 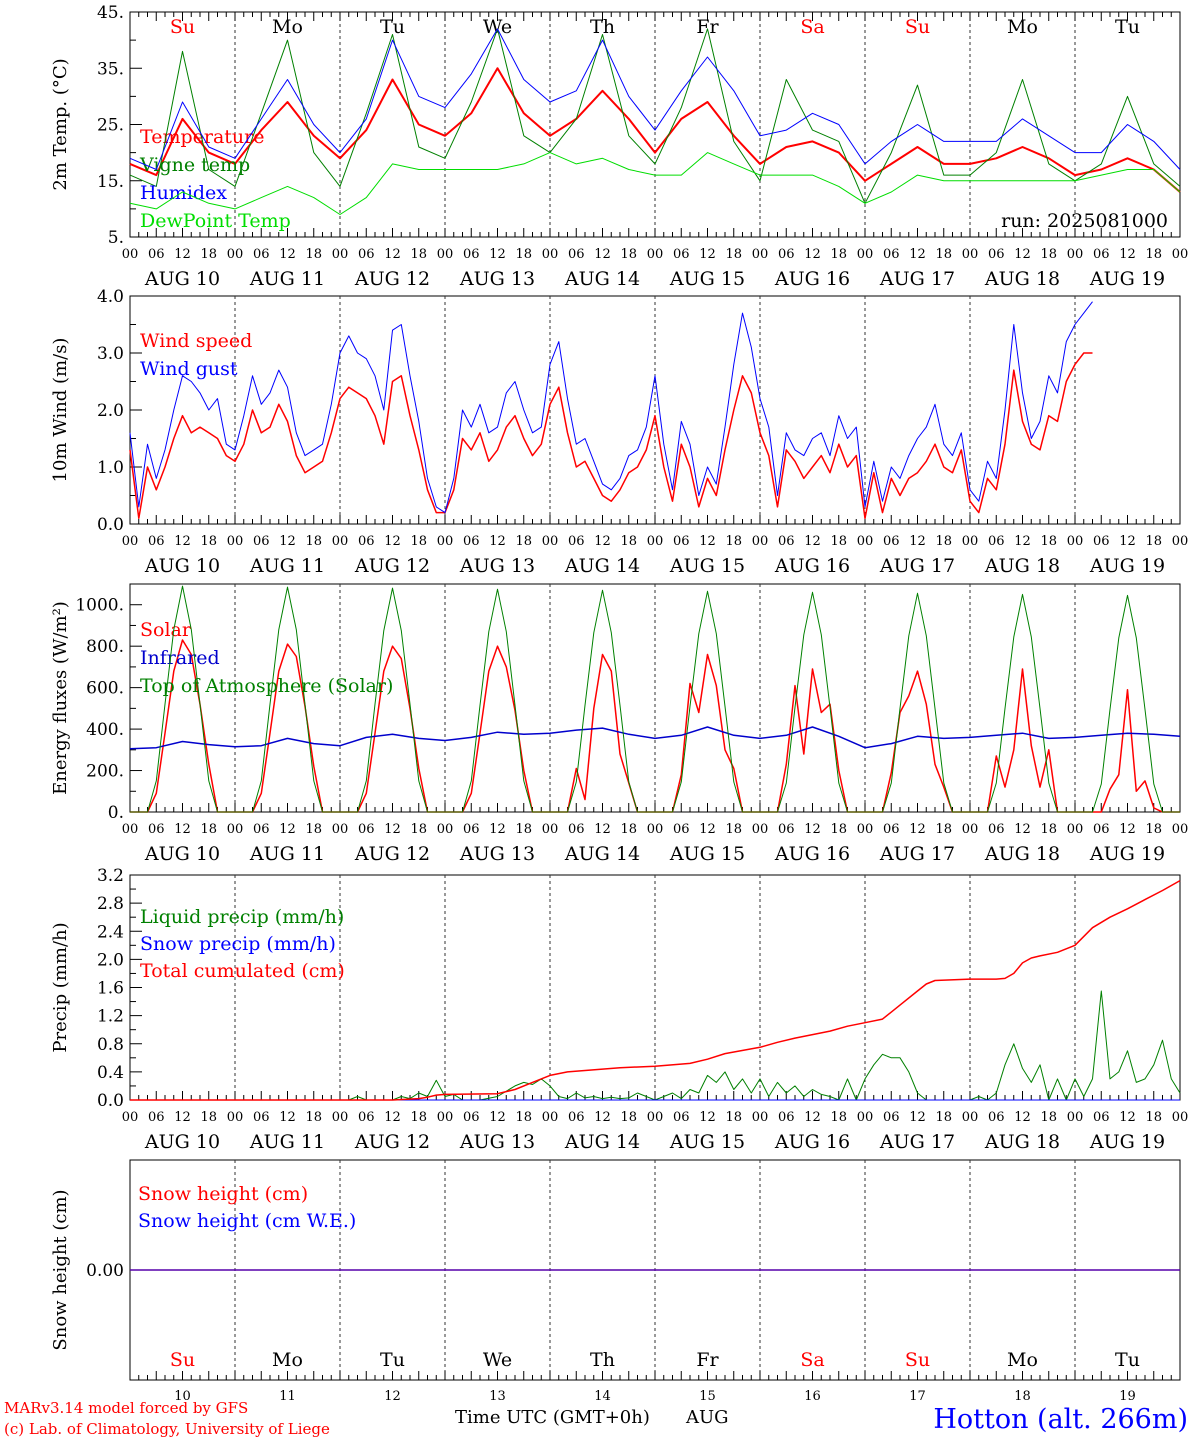 What do you see at coordinates (655, 726) in the screenshot?
I see `series-line-solar` at bounding box center [655, 726].